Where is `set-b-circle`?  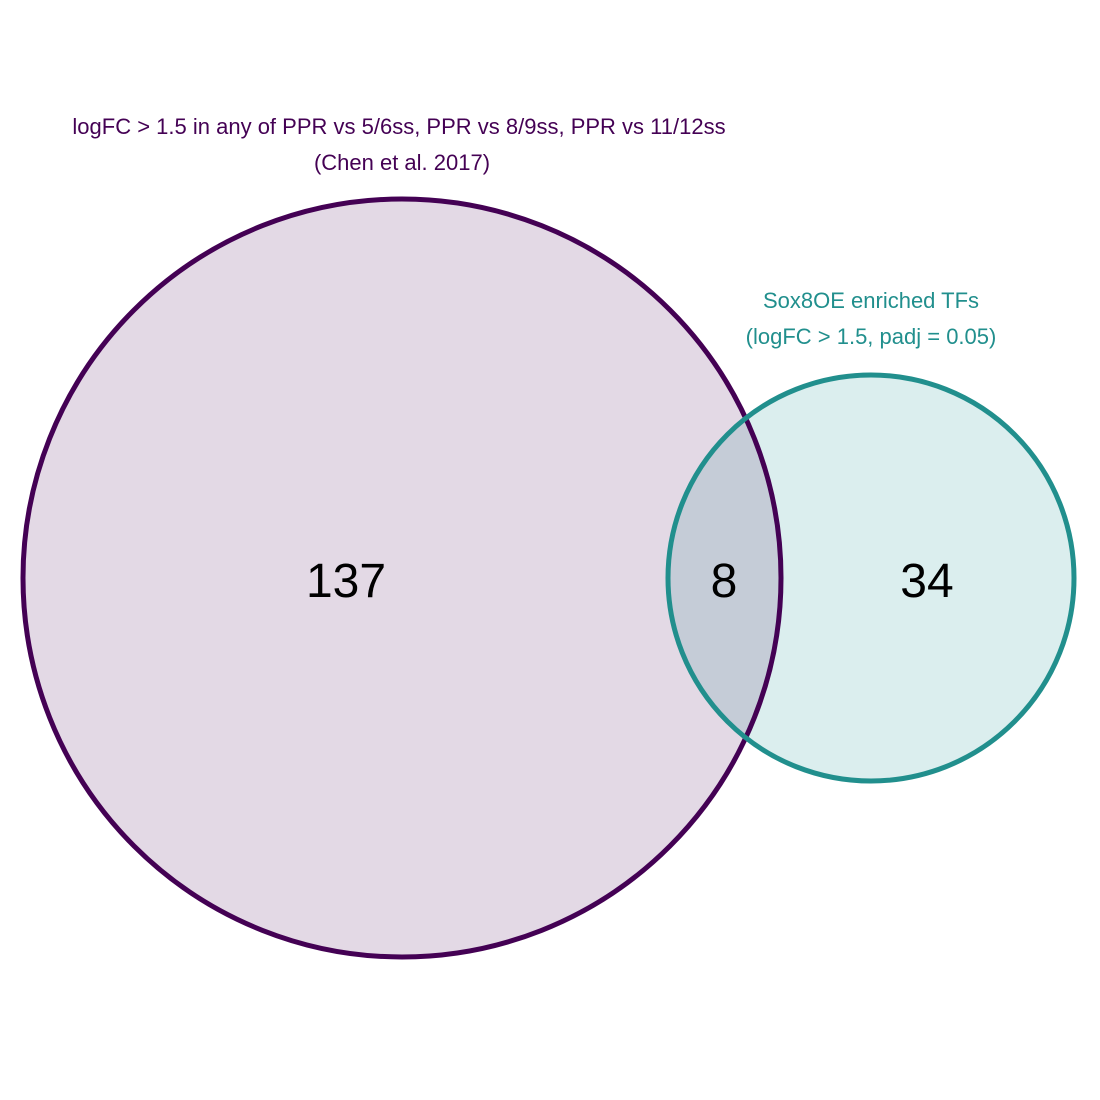 set-b-circle is located at coordinates (871, 578).